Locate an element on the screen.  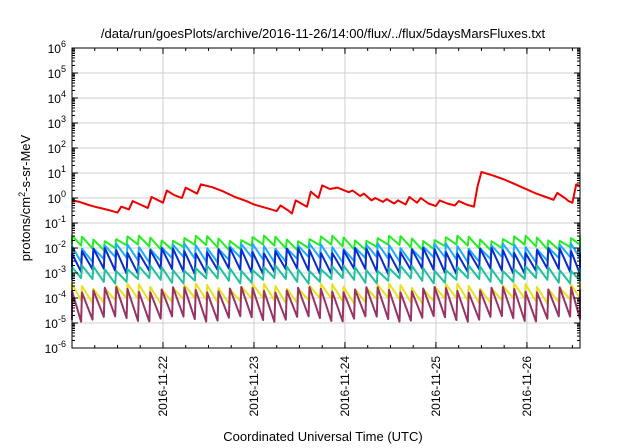
y-tick-exponent: 4 is located at coordinates (63, 94).